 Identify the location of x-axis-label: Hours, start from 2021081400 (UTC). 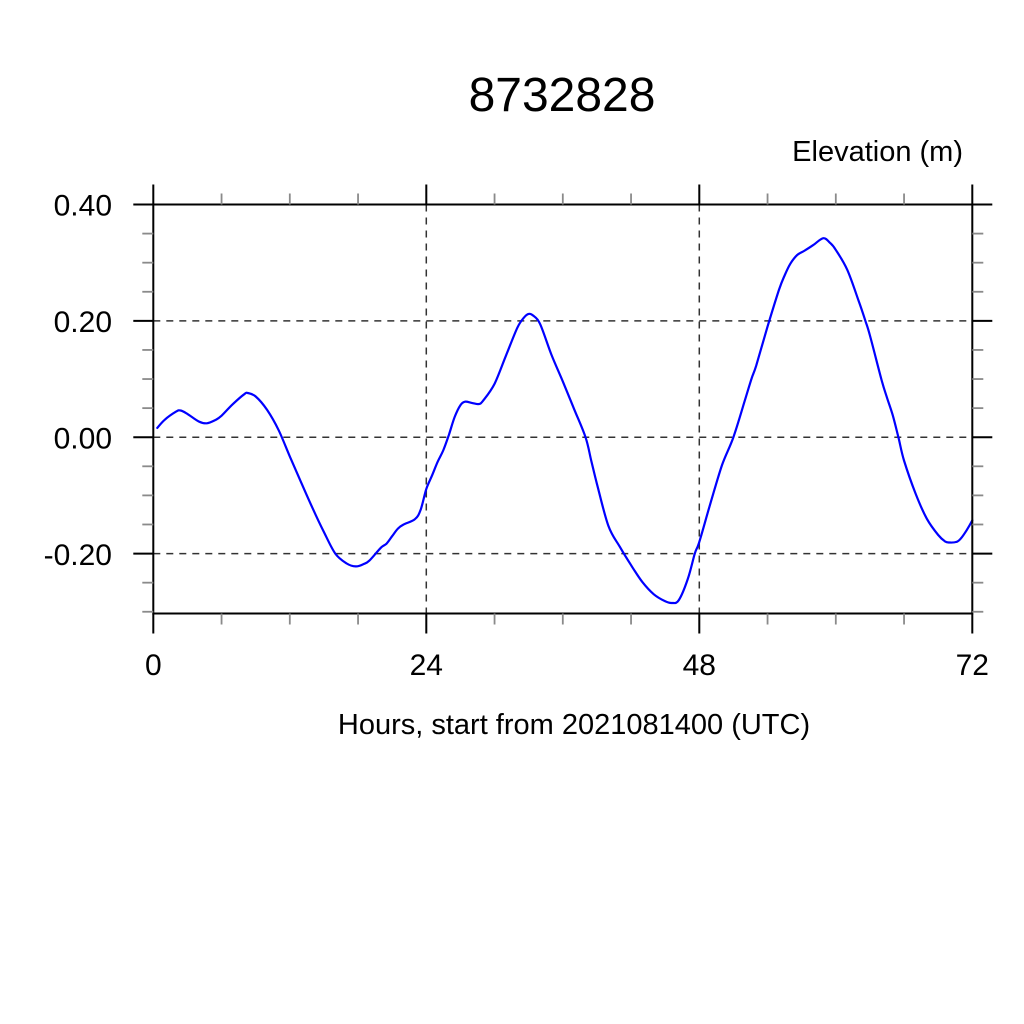
(574, 725).